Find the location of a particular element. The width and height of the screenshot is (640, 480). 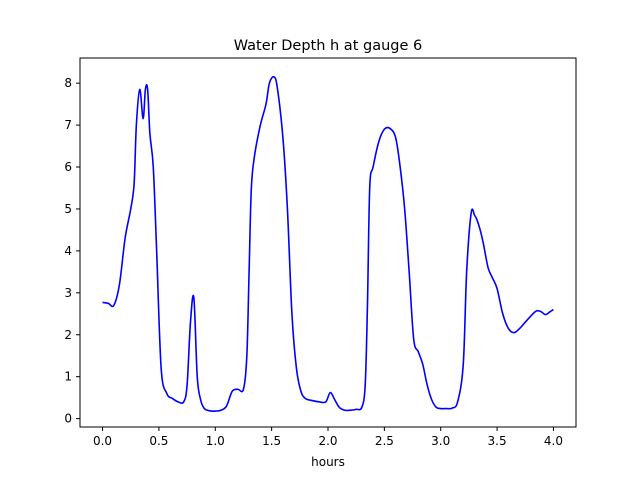

x-tick-label: 4.0 is located at coordinates (553, 441).